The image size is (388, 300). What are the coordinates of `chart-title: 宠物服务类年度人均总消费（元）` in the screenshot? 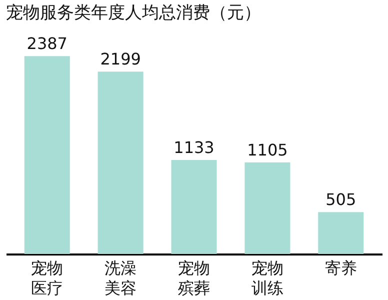 It's located at (133, 13).